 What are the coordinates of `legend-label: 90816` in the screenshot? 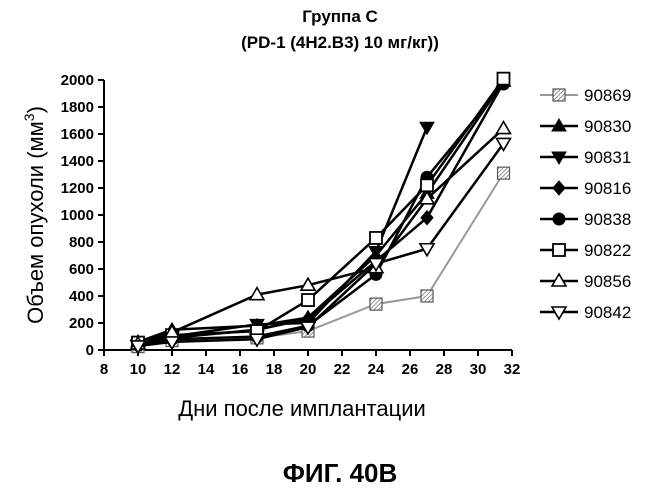 It's located at (607, 188).